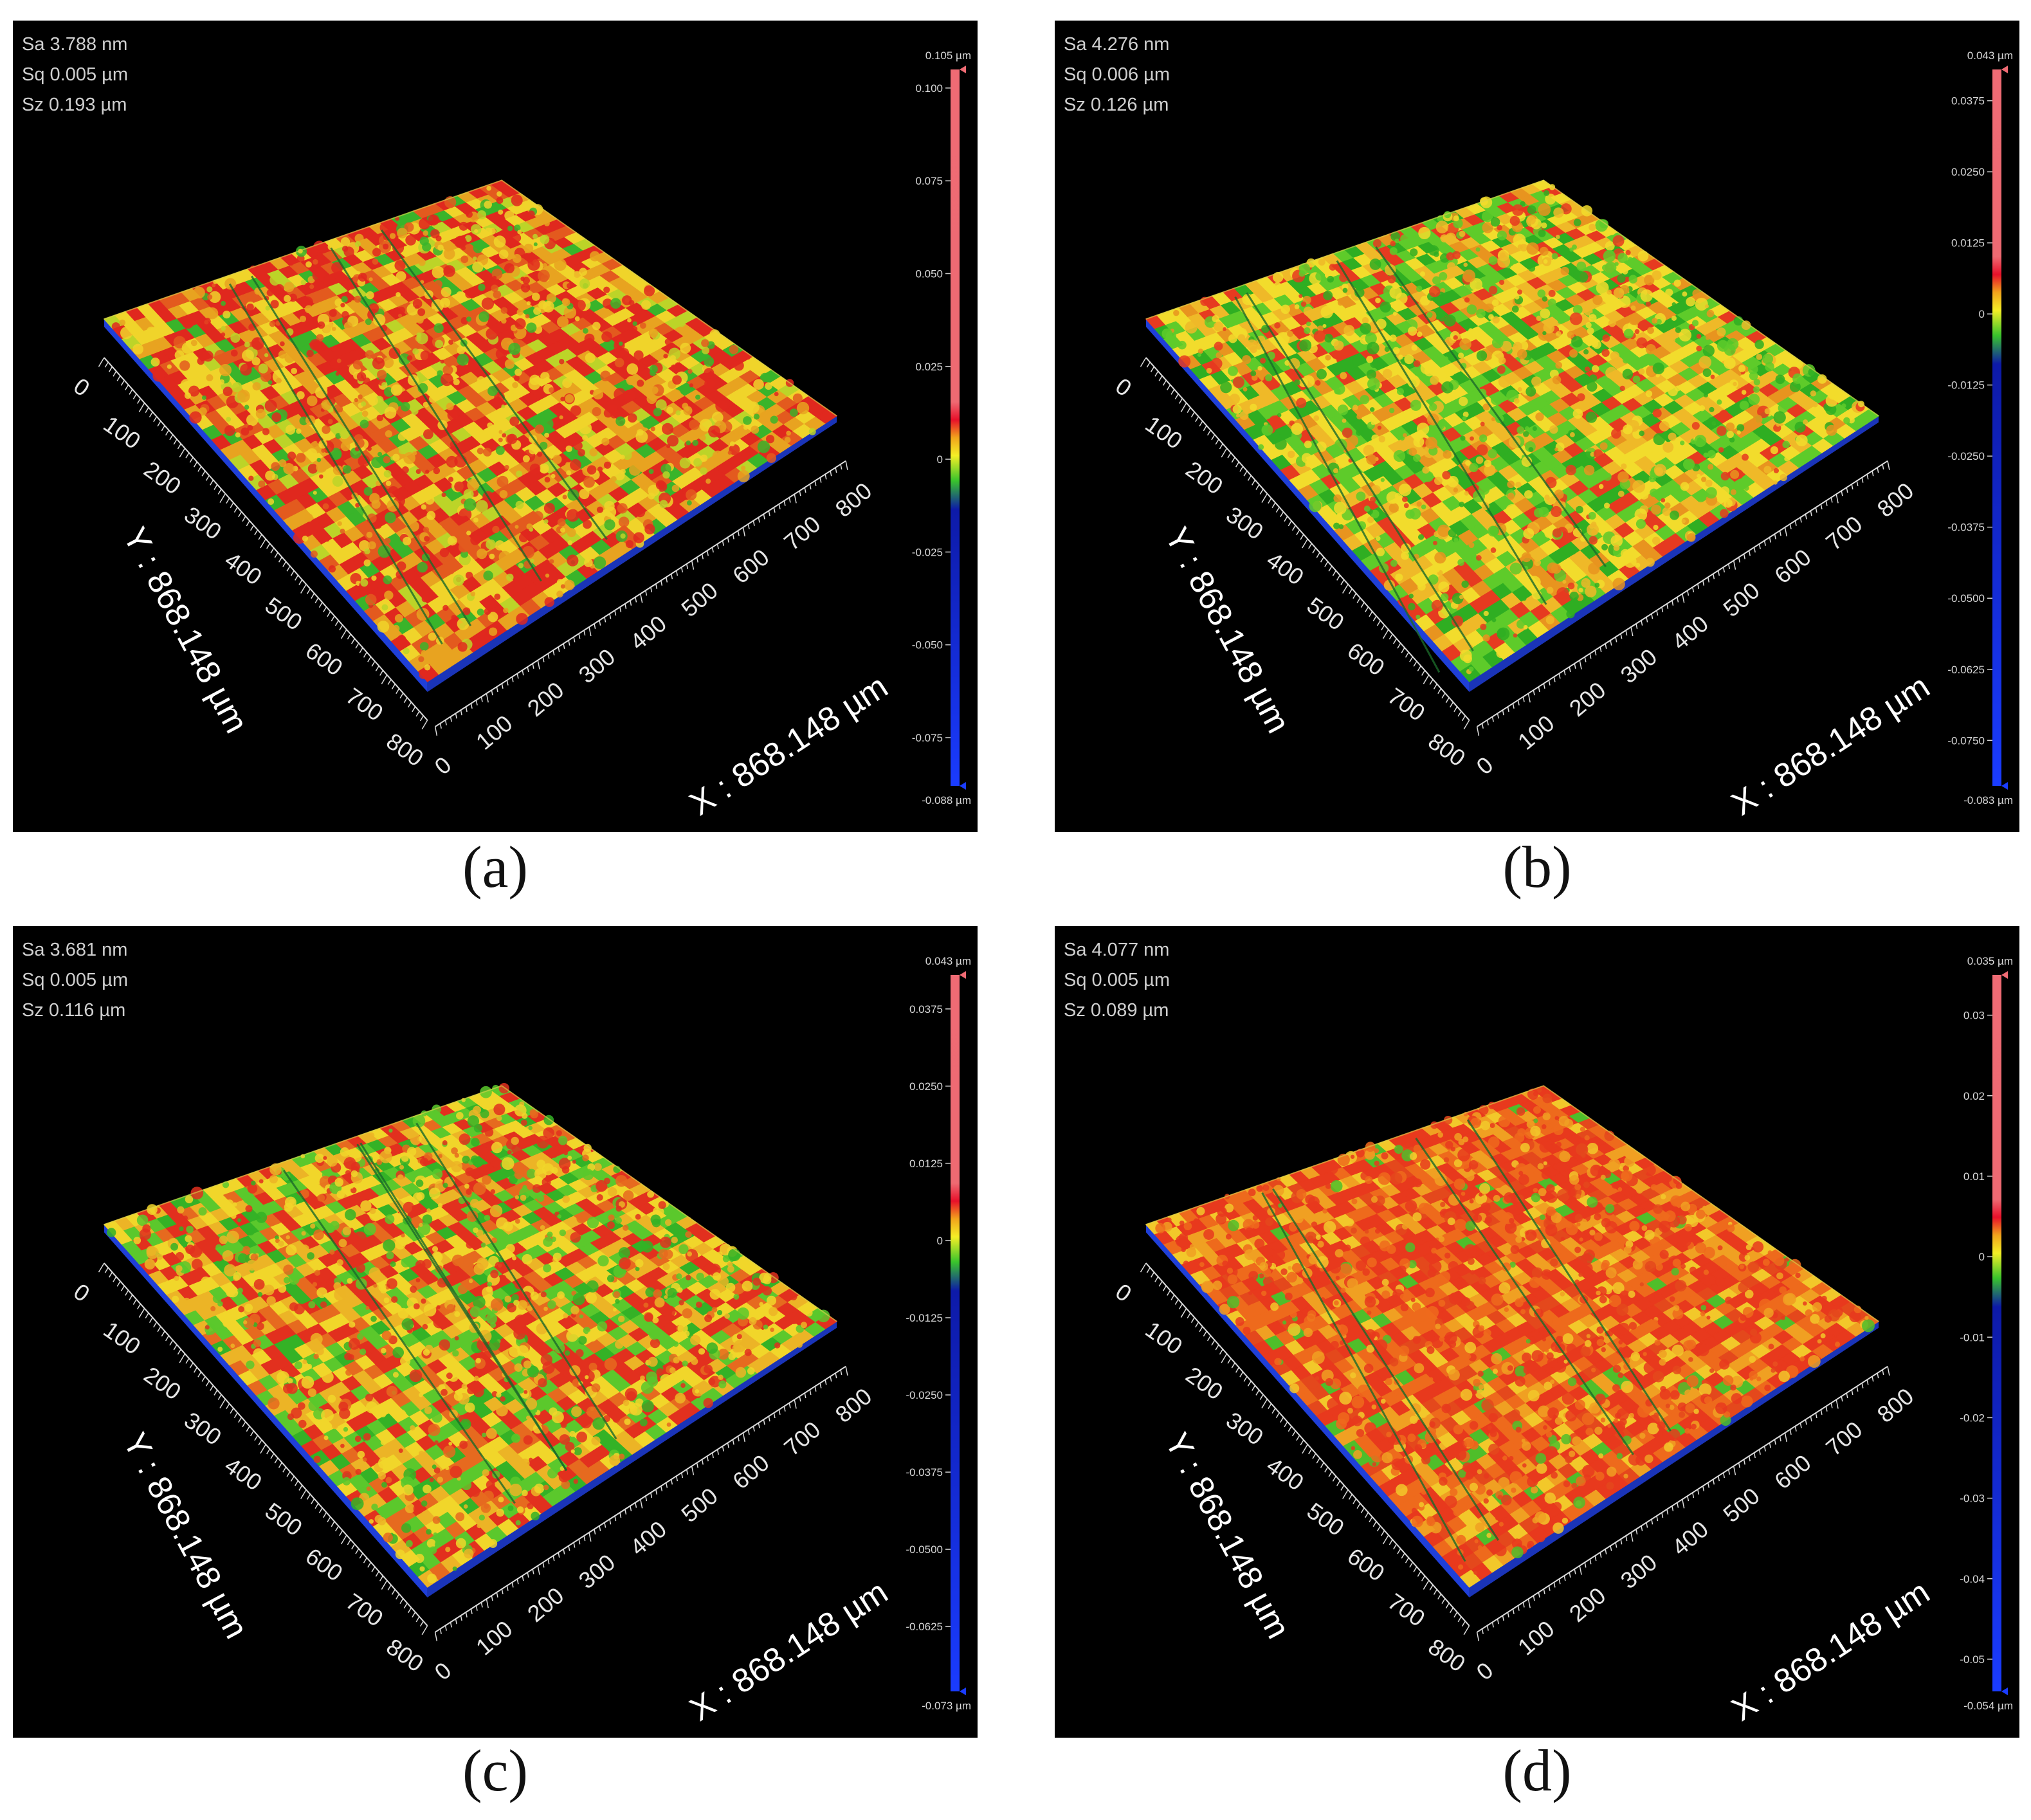 The width and height of the screenshot is (2031, 1820). What do you see at coordinates (1639, 1571) in the screenshot?
I see `x-tick-label: 300` at bounding box center [1639, 1571].